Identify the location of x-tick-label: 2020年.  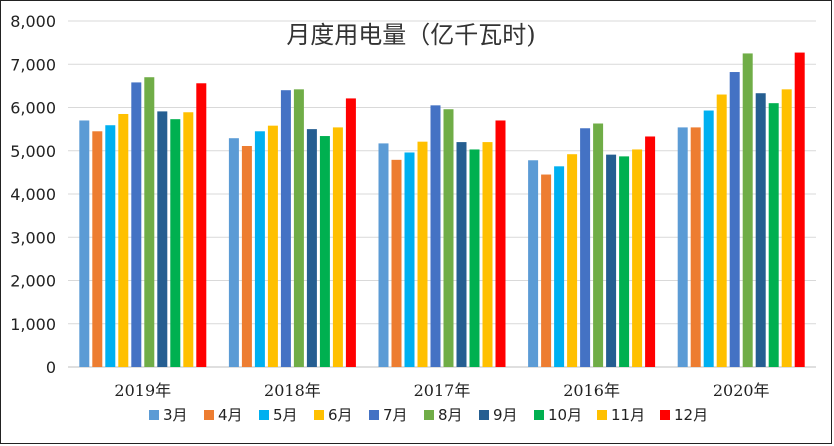
(741, 390).